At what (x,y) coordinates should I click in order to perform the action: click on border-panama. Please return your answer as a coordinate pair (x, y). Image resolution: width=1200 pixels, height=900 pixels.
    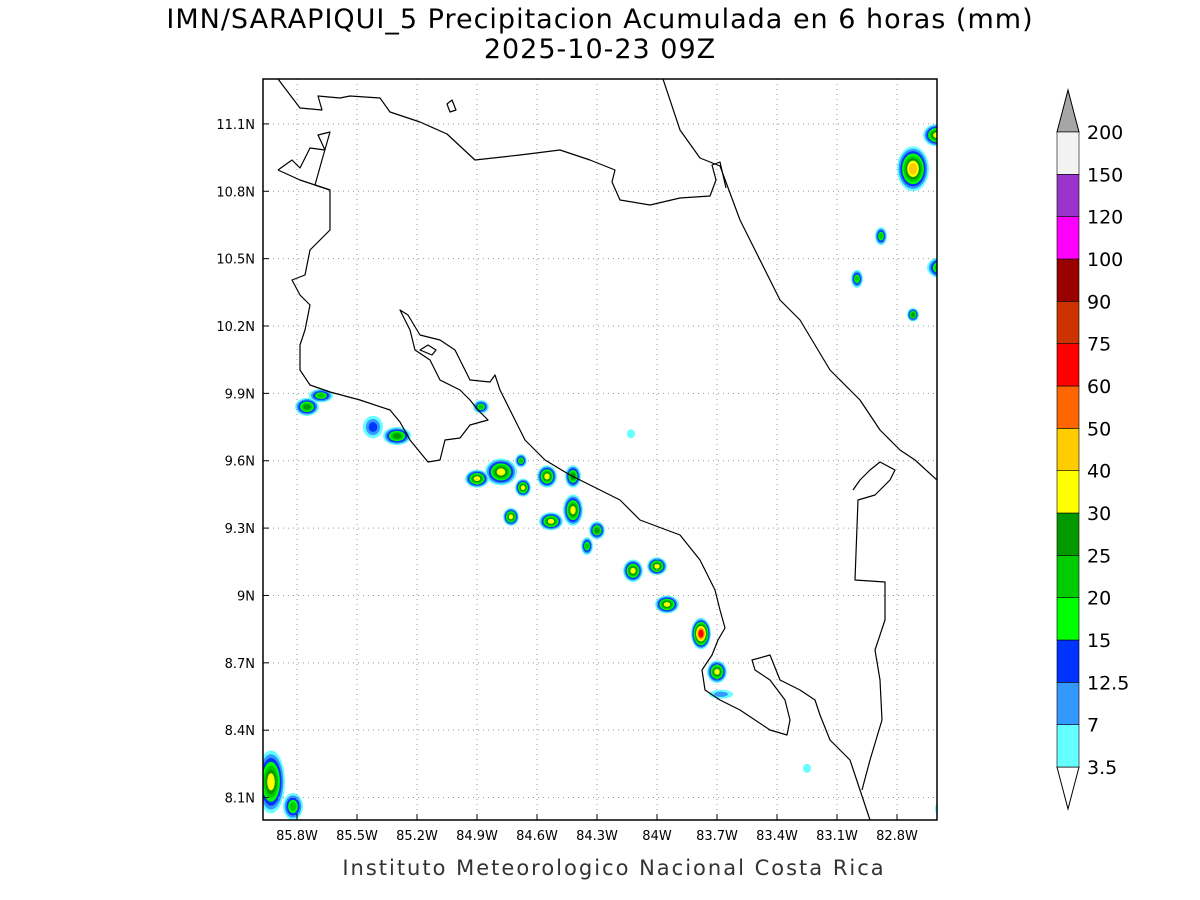
    Looking at the image, I should click on (874, 626).